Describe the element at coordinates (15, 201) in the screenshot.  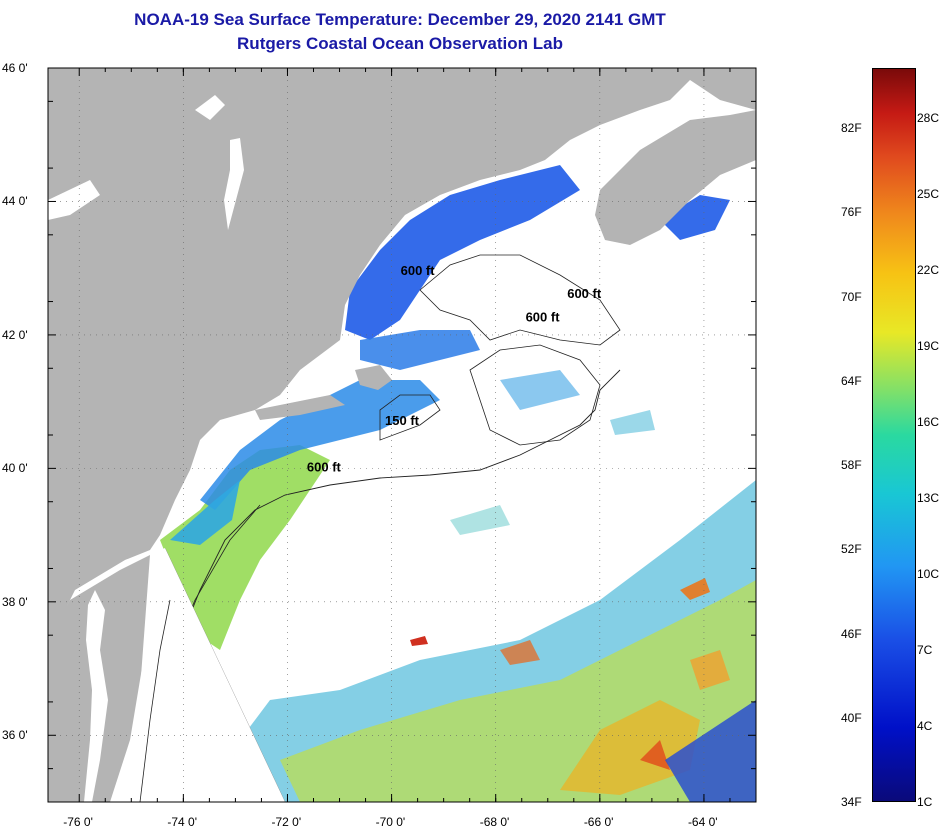
I see `lat-tick-label: 44 0'` at that location.